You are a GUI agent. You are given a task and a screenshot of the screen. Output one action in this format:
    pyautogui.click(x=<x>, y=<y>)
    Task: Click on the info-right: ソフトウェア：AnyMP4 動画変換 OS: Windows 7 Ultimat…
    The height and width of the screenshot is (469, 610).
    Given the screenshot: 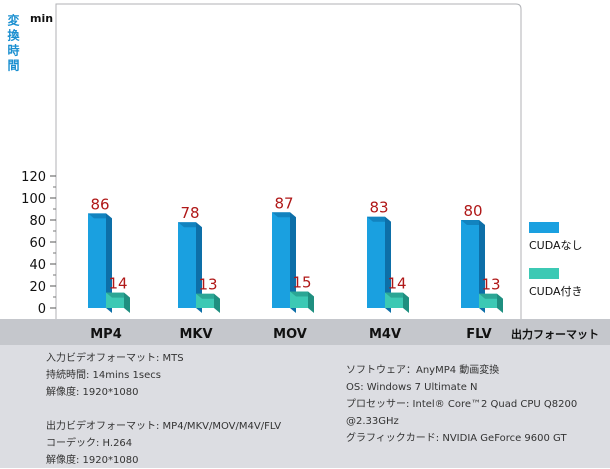 What is the action you would take?
    pyautogui.click(x=461, y=404)
    